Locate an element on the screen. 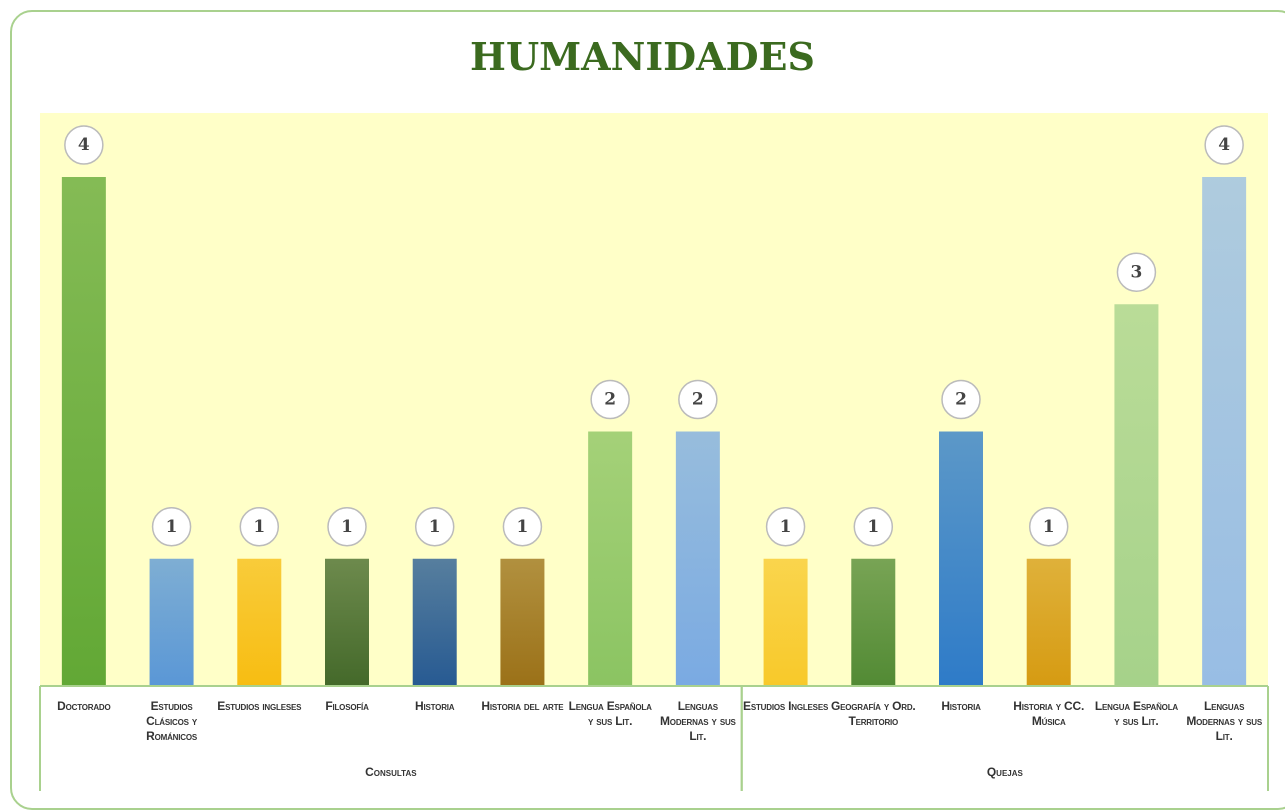 The image size is (1285, 810). x-tick-label: Estudios Ingleses is located at coordinates (786, 706).